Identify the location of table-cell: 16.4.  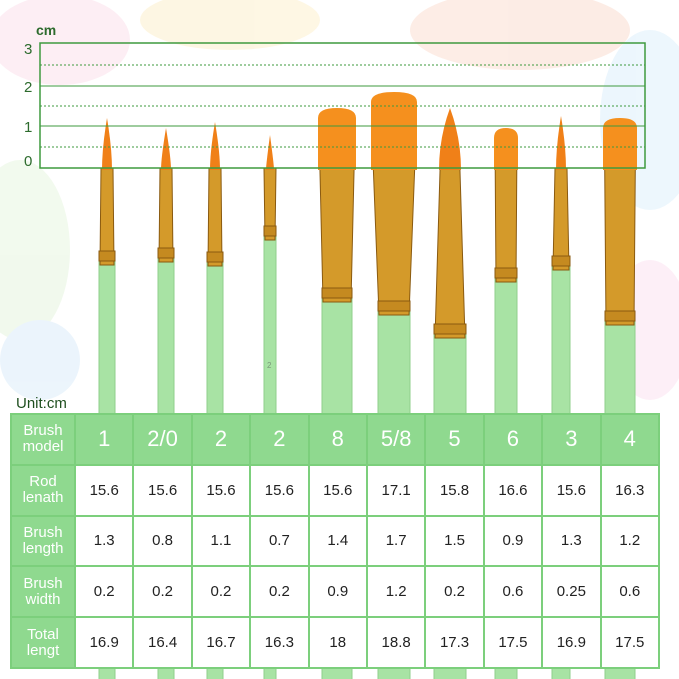
(162, 642).